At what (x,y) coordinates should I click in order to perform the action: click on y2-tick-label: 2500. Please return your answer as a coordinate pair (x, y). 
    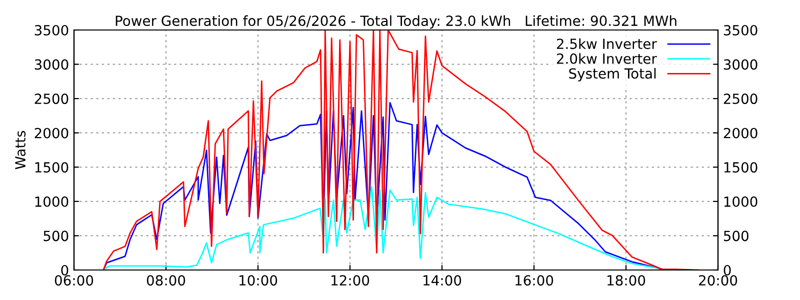
    Looking at the image, I should click on (741, 99).